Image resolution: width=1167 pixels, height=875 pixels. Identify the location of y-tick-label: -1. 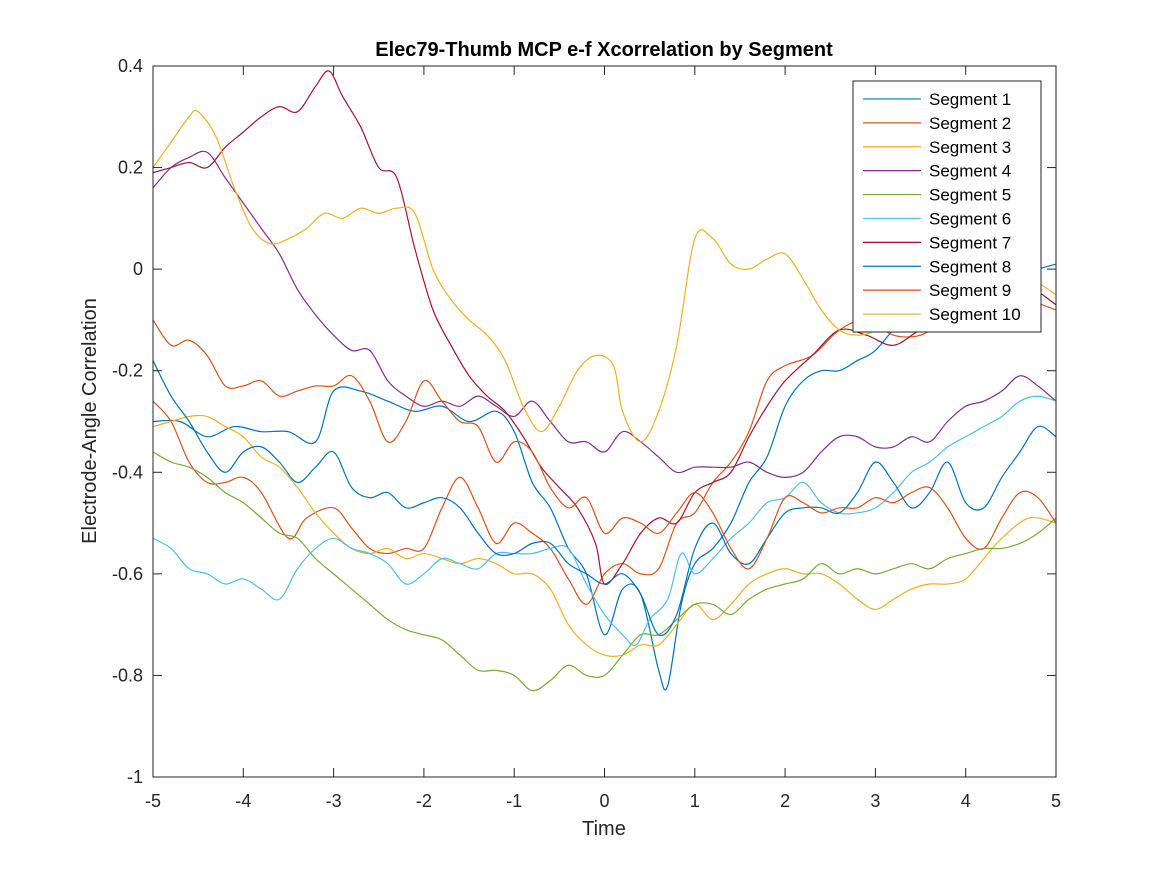
(135, 777).